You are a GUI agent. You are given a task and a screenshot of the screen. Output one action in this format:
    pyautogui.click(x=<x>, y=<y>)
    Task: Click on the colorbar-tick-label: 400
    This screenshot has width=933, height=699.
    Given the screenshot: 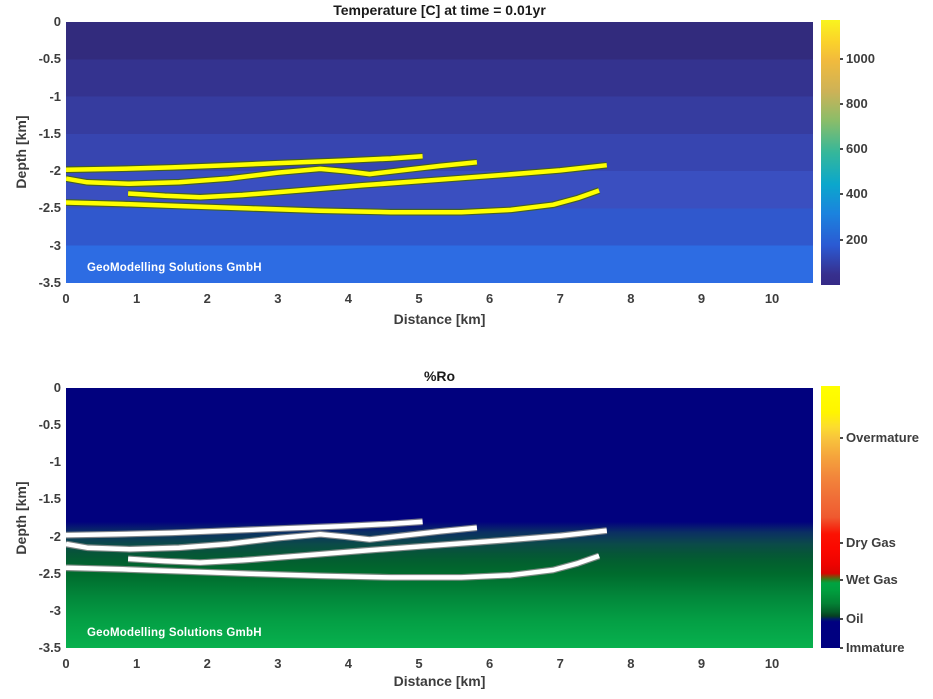 What is the action you would take?
    pyautogui.click(x=857, y=194)
    